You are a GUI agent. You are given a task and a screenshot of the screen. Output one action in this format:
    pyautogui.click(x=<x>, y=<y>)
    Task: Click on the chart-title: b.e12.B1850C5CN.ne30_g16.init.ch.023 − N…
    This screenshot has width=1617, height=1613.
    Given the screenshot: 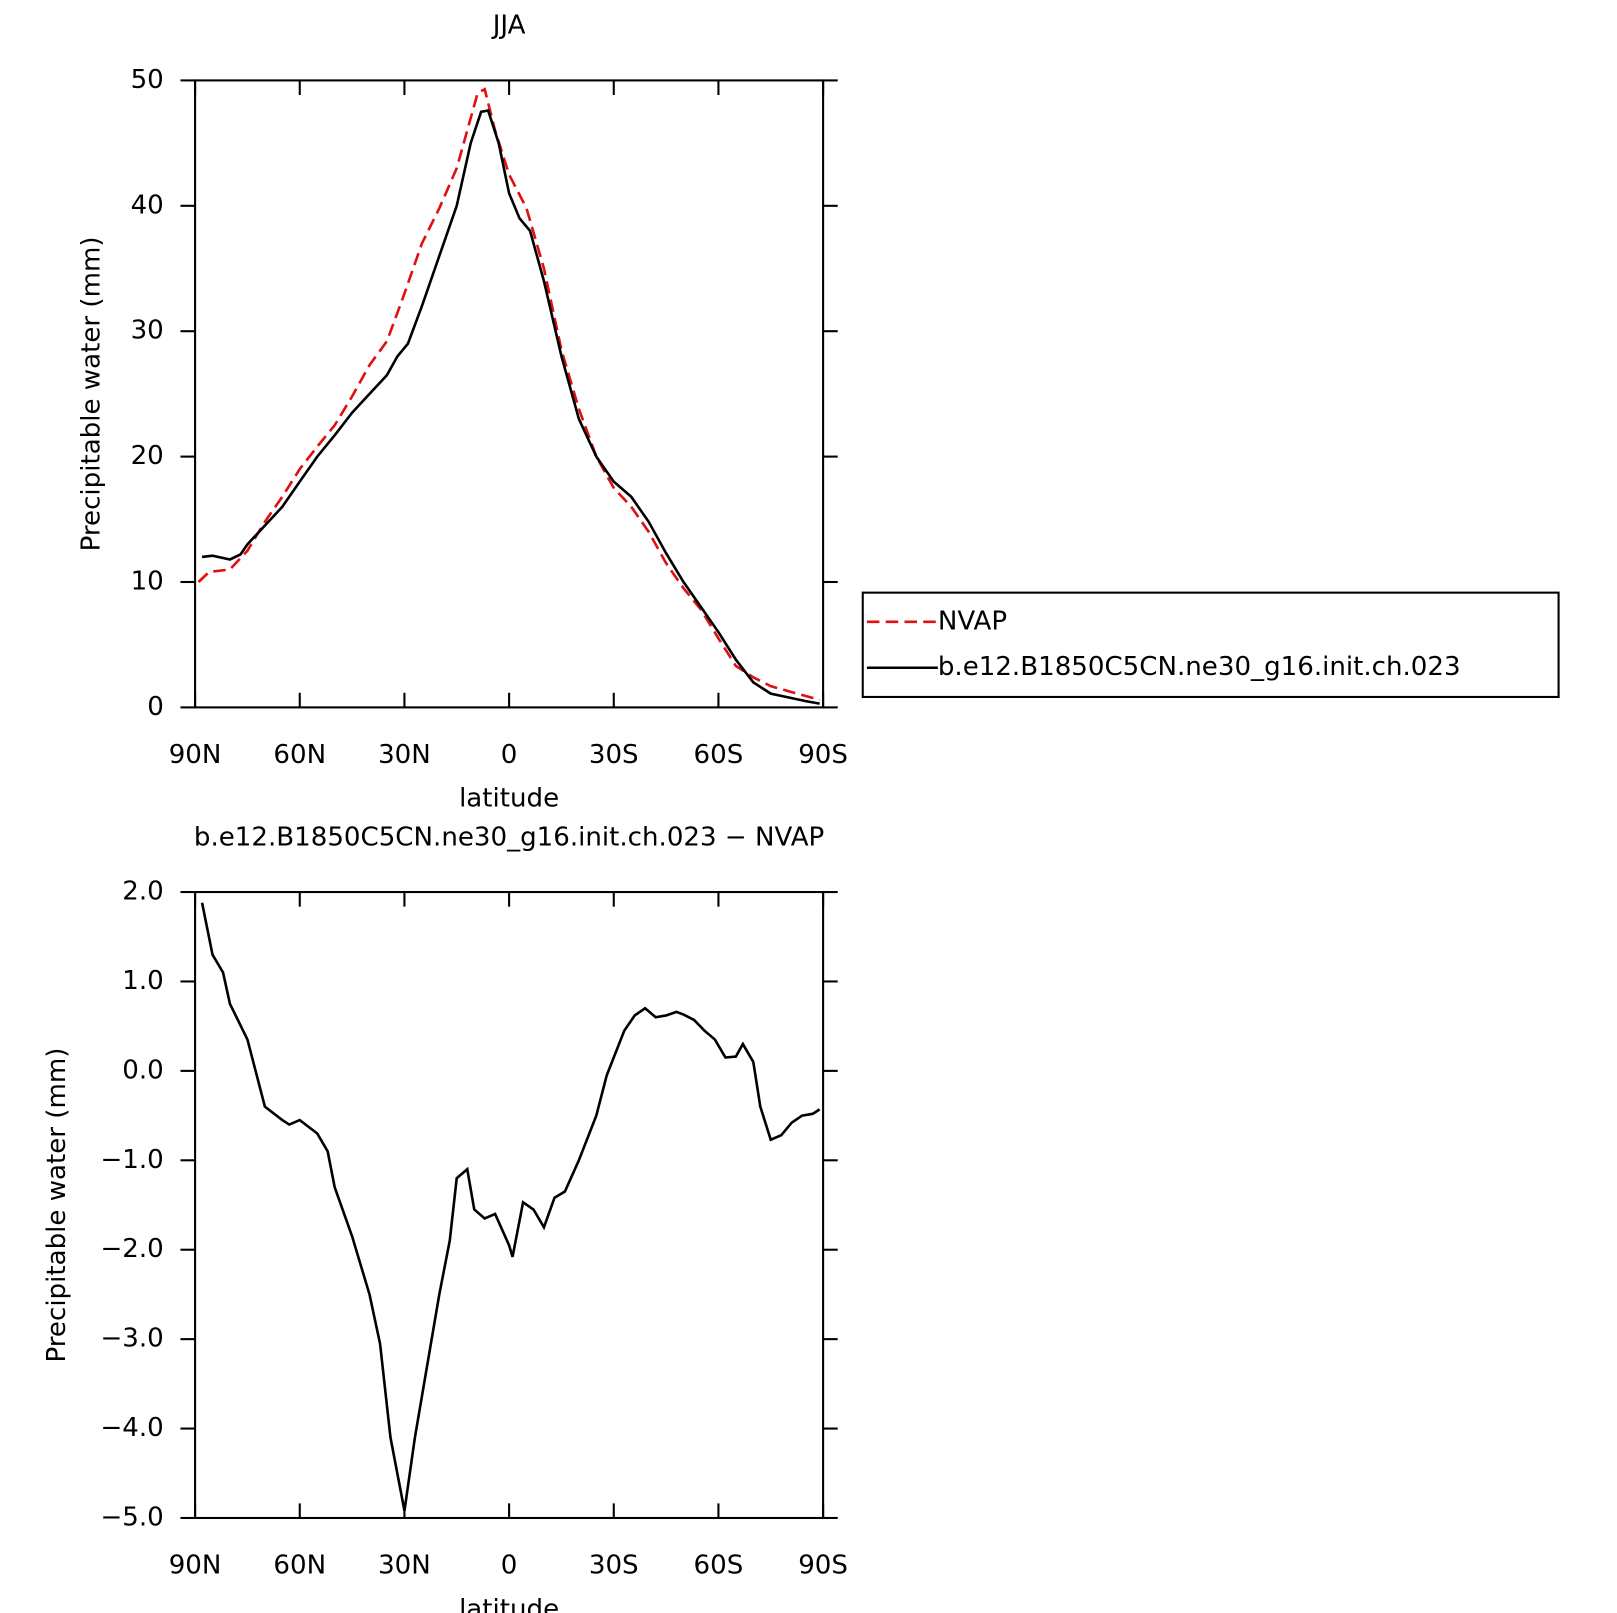 What is the action you would take?
    pyautogui.click(x=509, y=837)
    